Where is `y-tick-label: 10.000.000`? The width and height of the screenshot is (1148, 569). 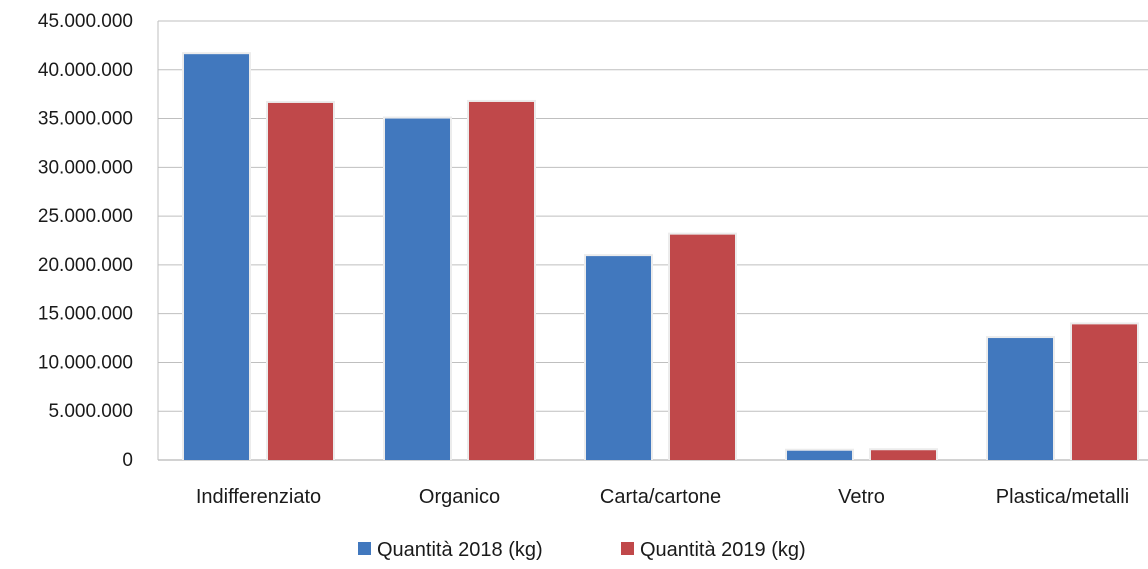 y-tick-label: 10.000.000 is located at coordinates (85, 362).